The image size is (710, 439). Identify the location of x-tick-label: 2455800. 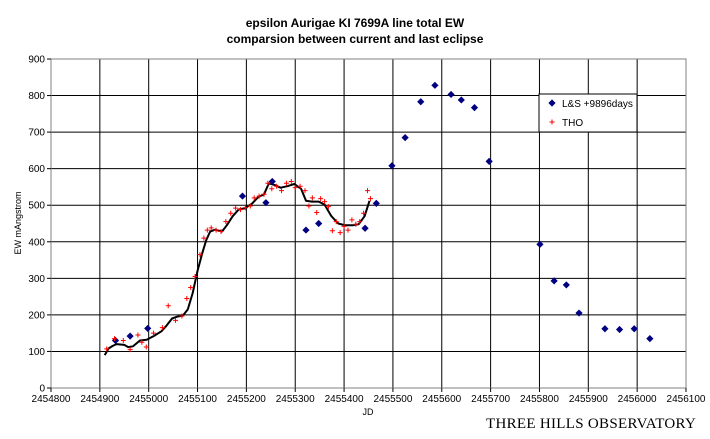
(539, 399).